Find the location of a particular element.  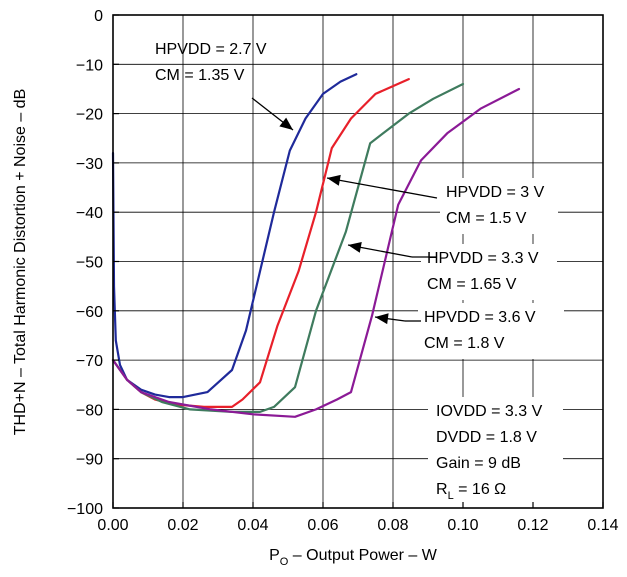

x-axis-title-main: P is located at coordinates (274, 555).